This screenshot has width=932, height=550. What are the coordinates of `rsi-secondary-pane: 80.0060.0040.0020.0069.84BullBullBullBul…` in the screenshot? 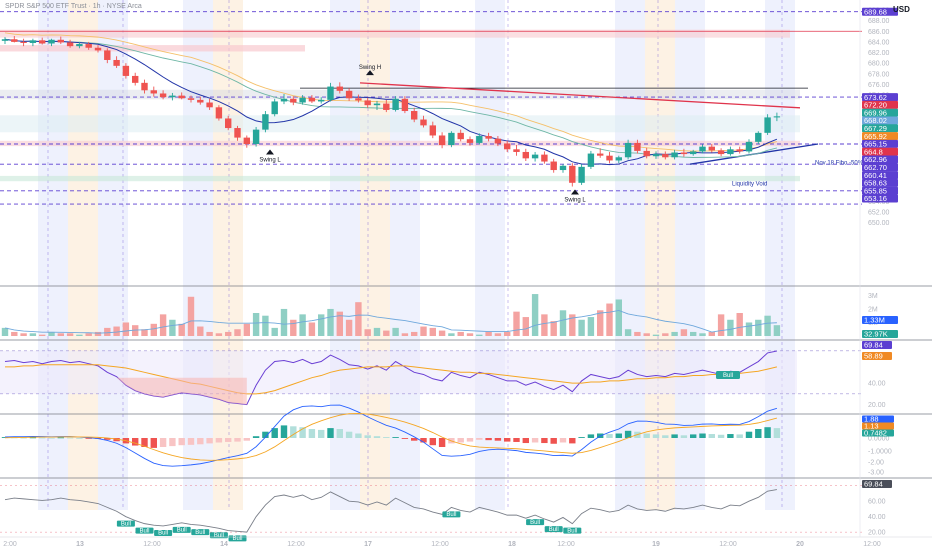 It's located at (466, 509).